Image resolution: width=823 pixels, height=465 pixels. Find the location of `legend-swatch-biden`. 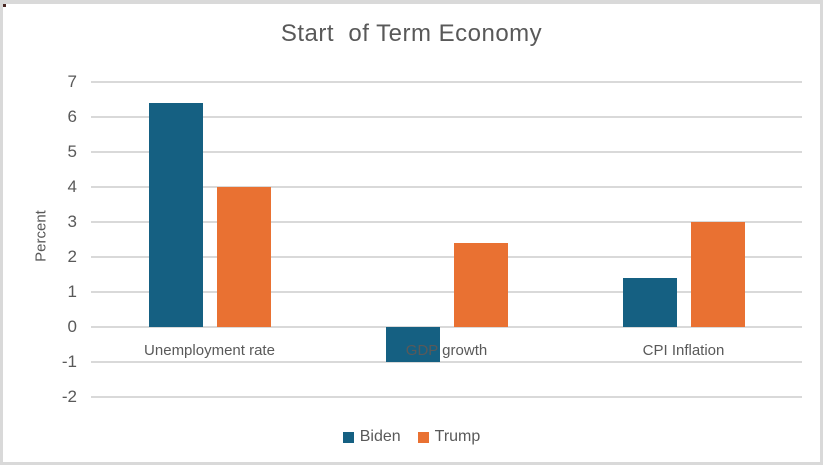

legend-swatch-biden is located at coordinates (348, 437).